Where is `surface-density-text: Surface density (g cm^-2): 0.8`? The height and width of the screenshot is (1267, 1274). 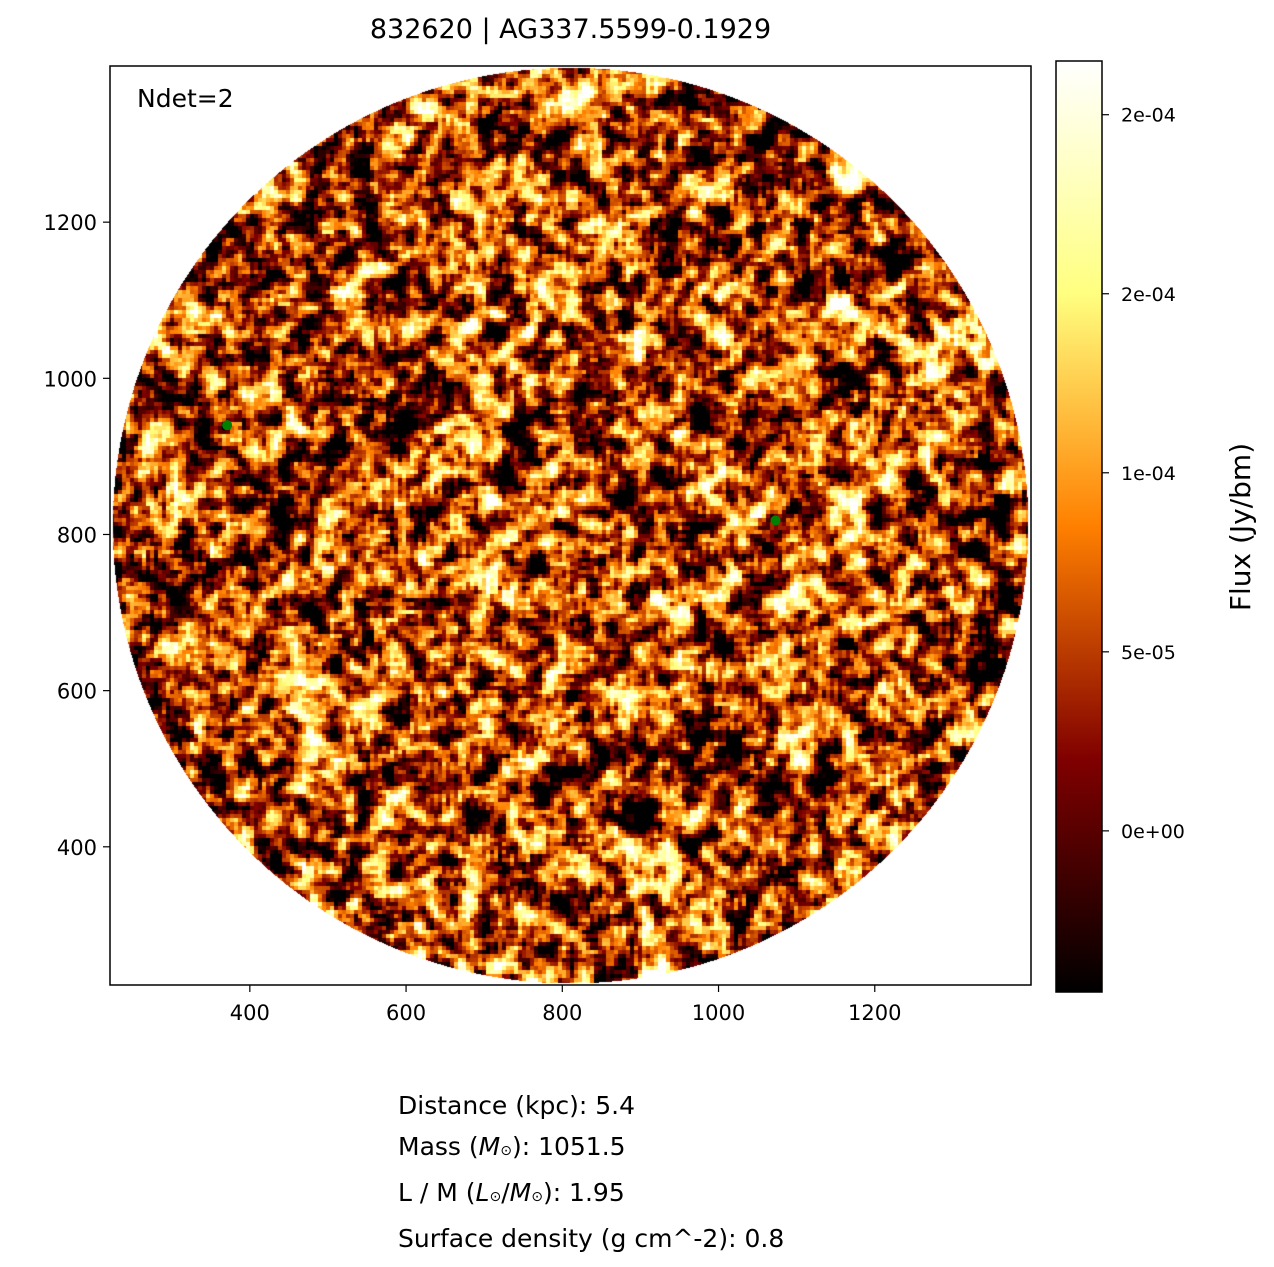 surface-density-text: Surface density (g cm^-2): 0.8 is located at coordinates (591, 1238).